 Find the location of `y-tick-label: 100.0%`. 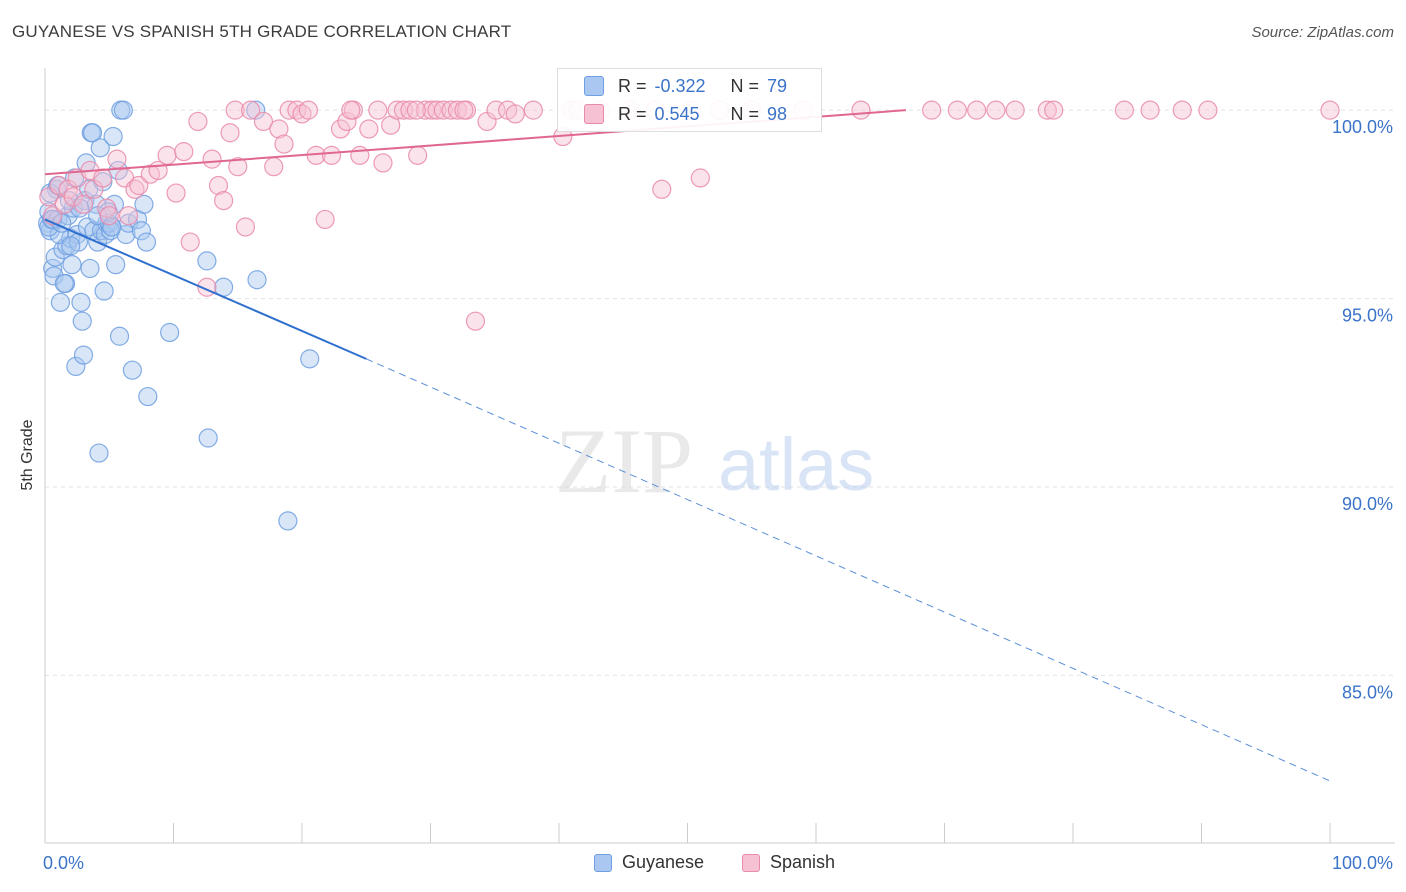

y-tick-label: 100.0% is located at coordinates (1362, 127).